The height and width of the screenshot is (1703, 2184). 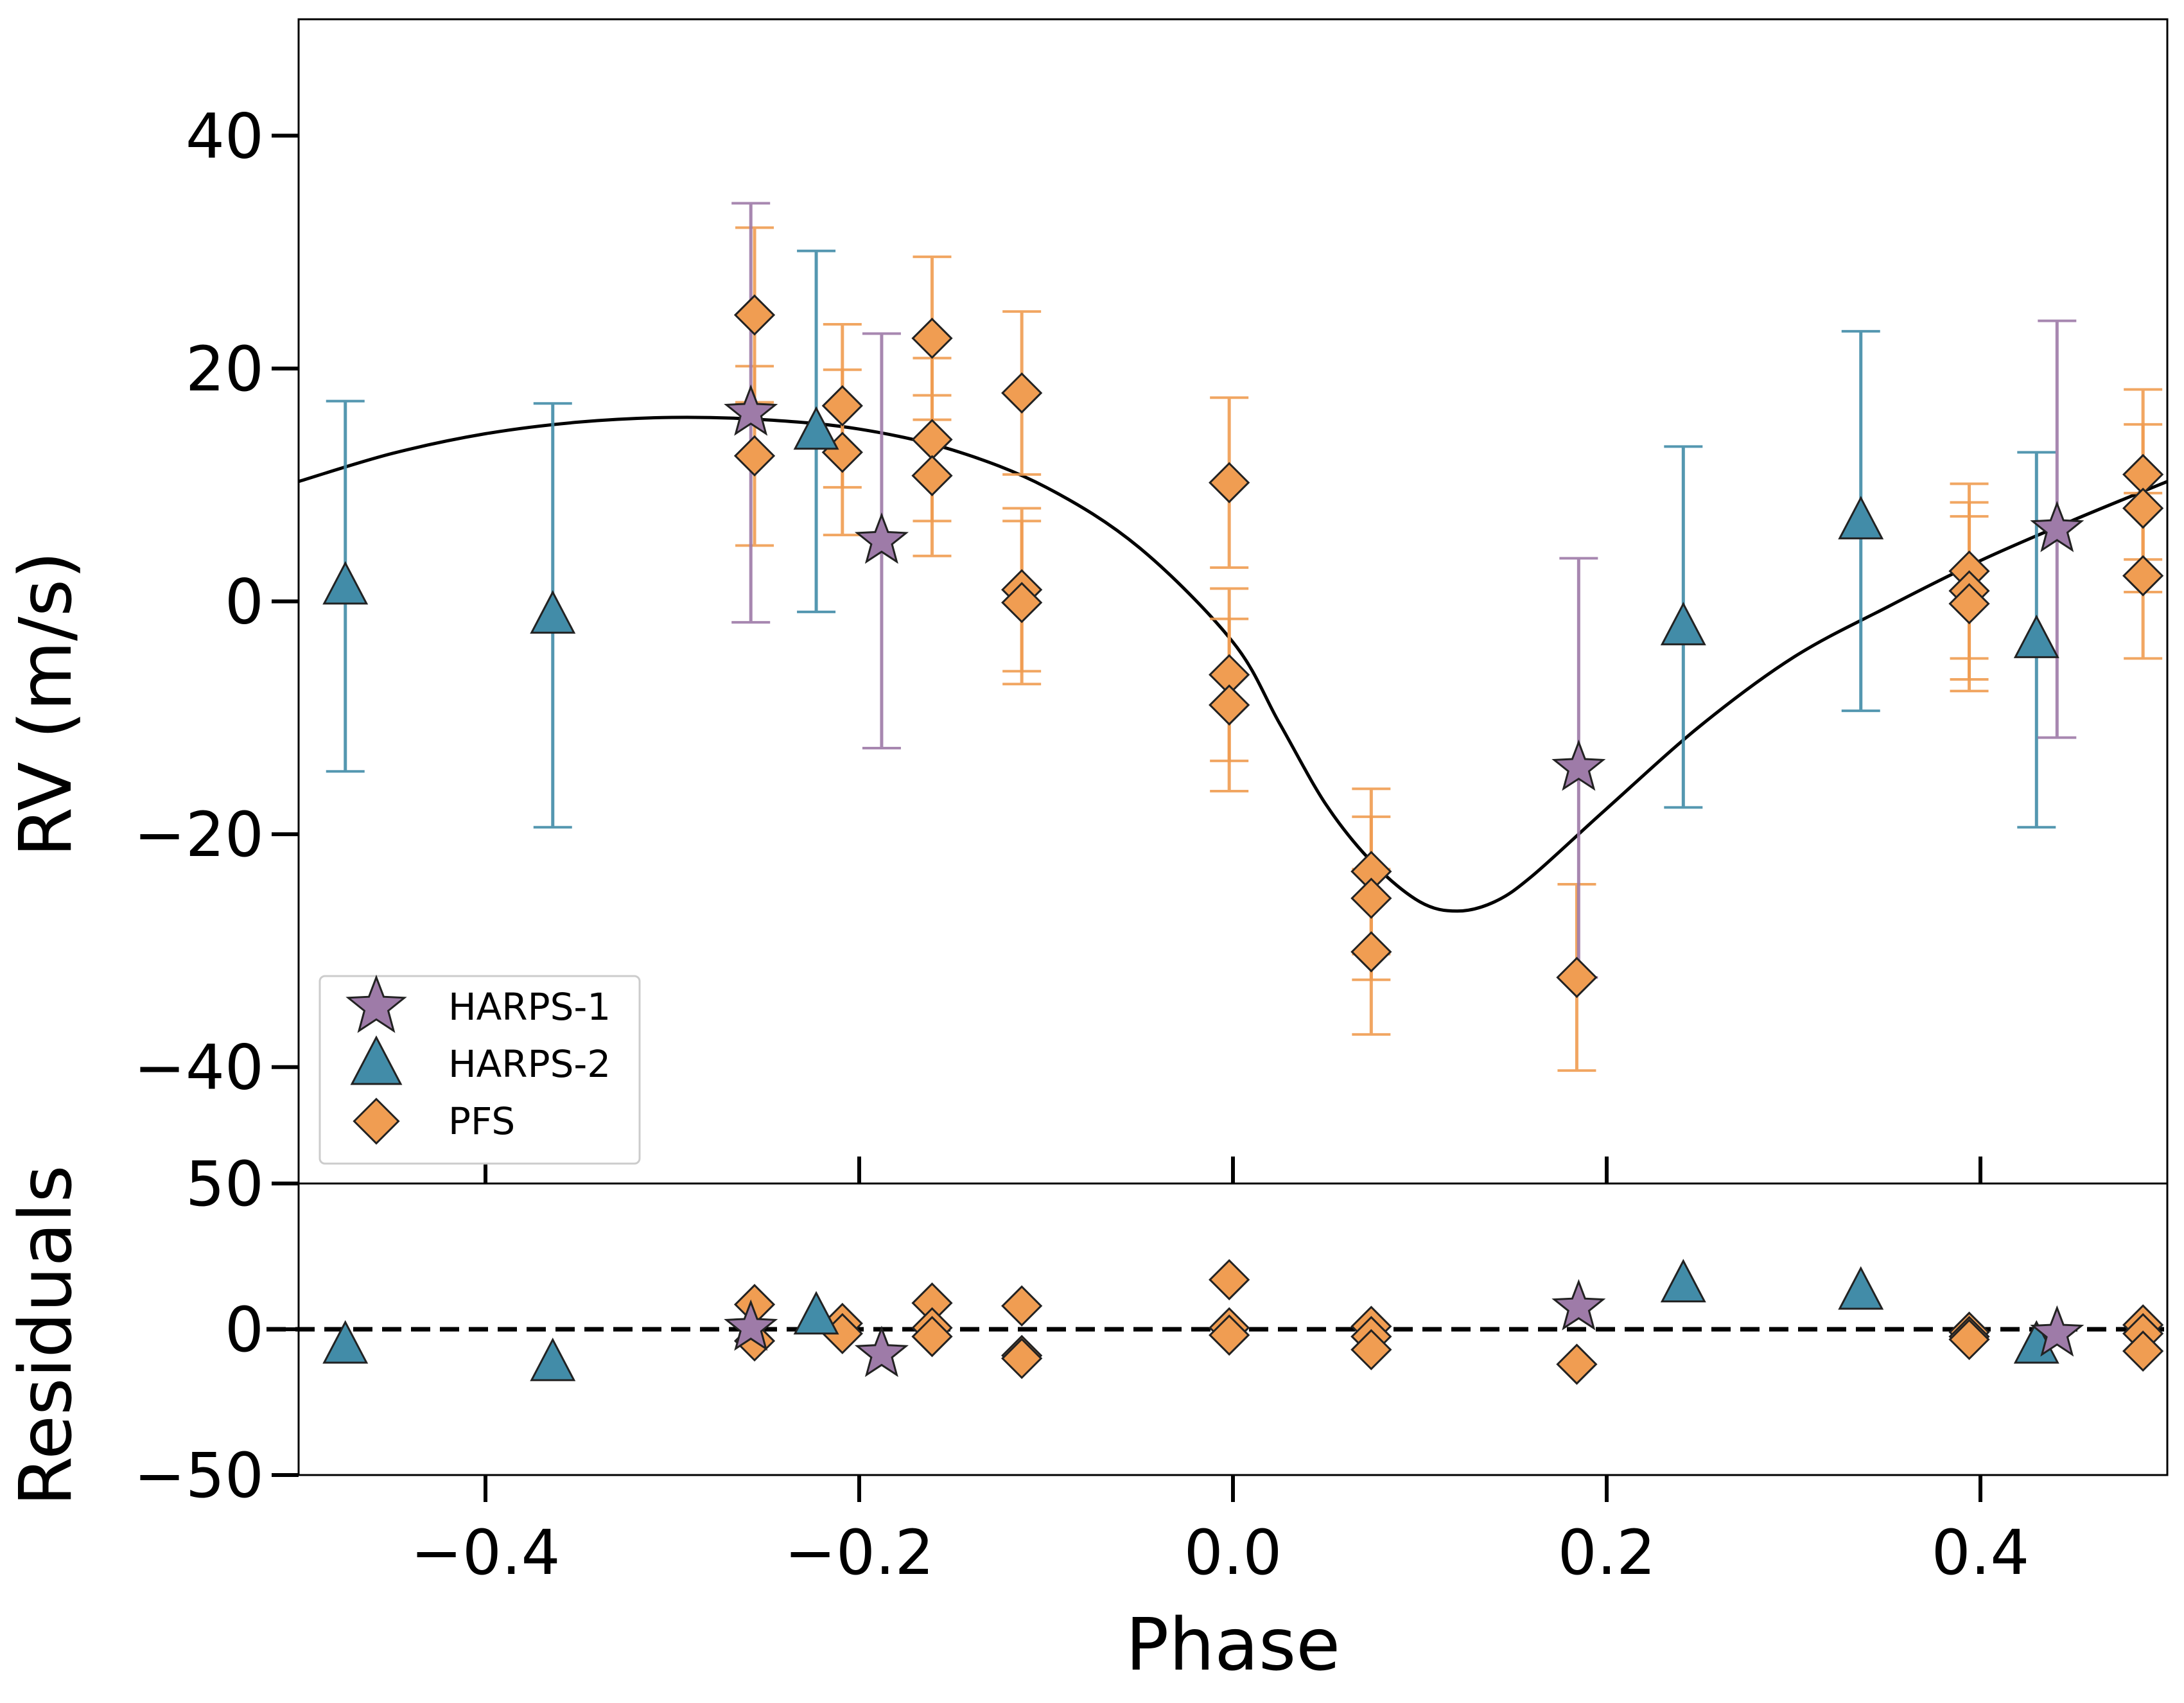 I want to click on rv-y-axis-label: RV (m/s), so click(x=46, y=704).